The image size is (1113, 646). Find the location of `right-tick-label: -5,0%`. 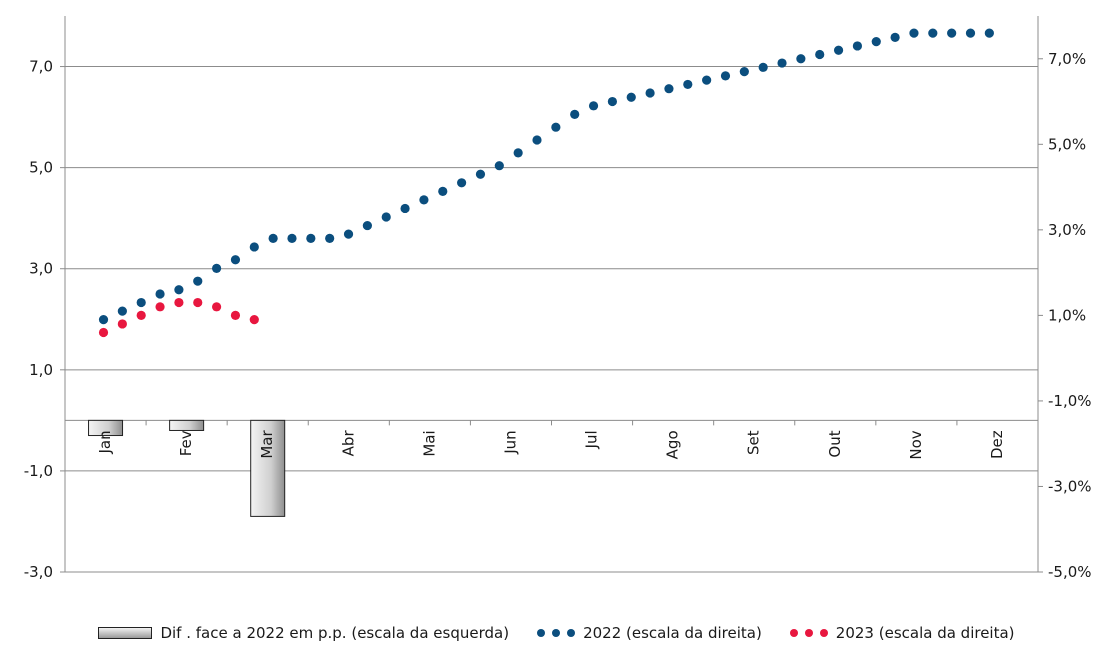

right-tick-label: -5,0% is located at coordinates (1070, 572).